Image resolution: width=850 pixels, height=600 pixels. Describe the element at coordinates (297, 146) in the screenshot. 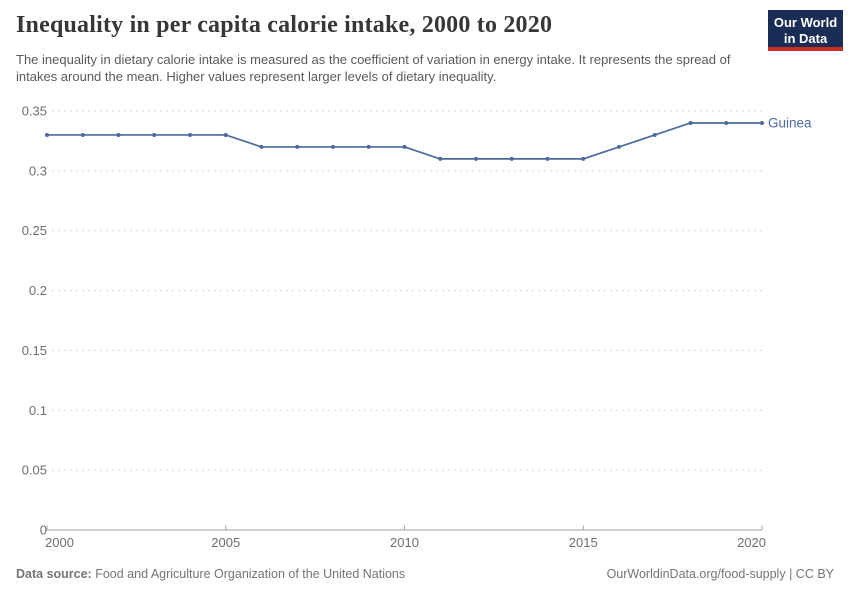

I see `data-point-2007` at that location.